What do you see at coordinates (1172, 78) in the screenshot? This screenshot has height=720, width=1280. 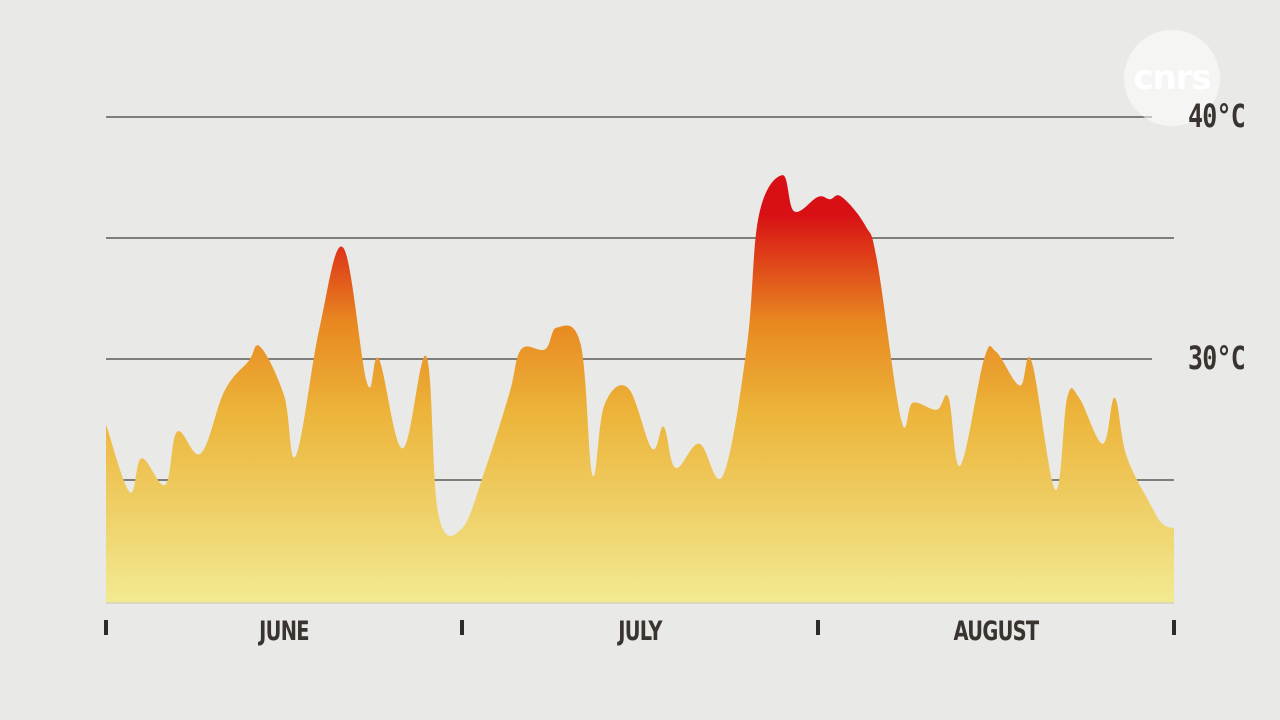 I see `cnrs-logo: cnrs` at bounding box center [1172, 78].